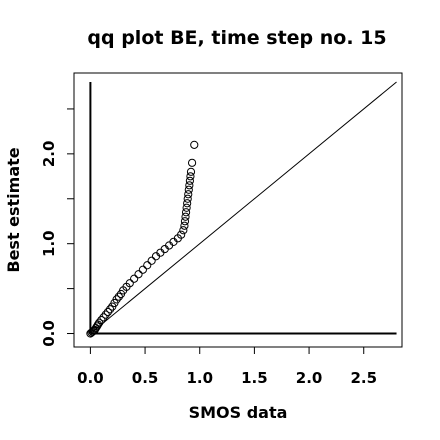 Image resolution: width=440 pixels, height=440 pixels. Describe the element at coordinates (13, 209) in the screenshot. I see `y-axis-label: Best estimate` at that location.